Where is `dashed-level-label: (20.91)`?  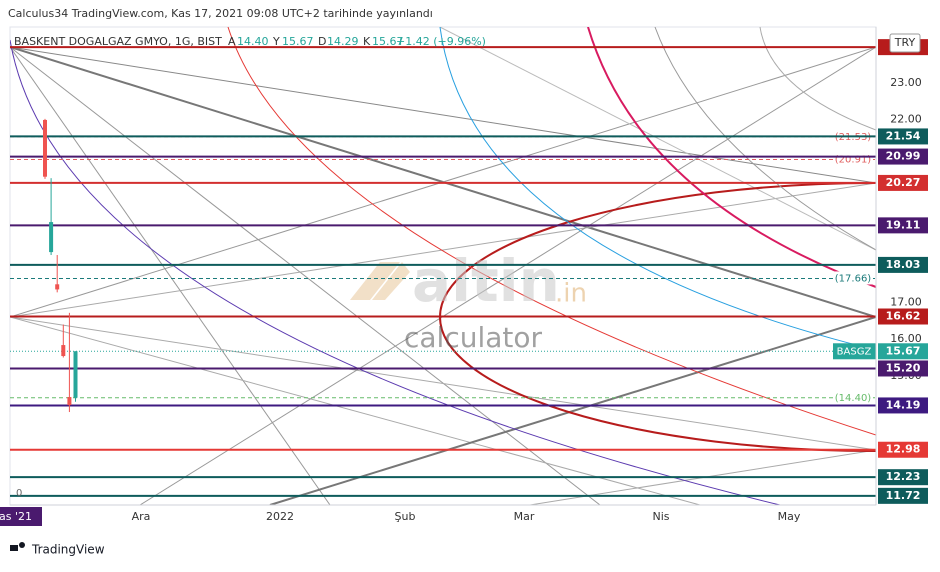 dashed-level-label: (20.91) is located at coordinates (853, 159).